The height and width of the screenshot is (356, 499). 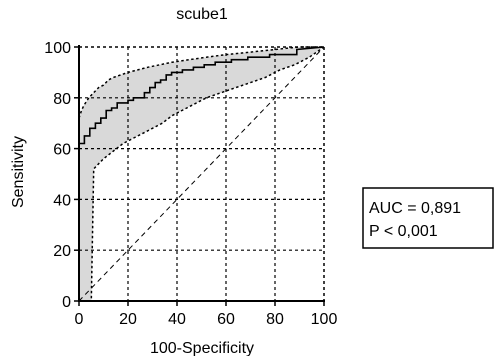 What do you see at coordinates (324, 319) in the screenshot?
I see `x-tick-label: 100` at bounding box center [324, 319].